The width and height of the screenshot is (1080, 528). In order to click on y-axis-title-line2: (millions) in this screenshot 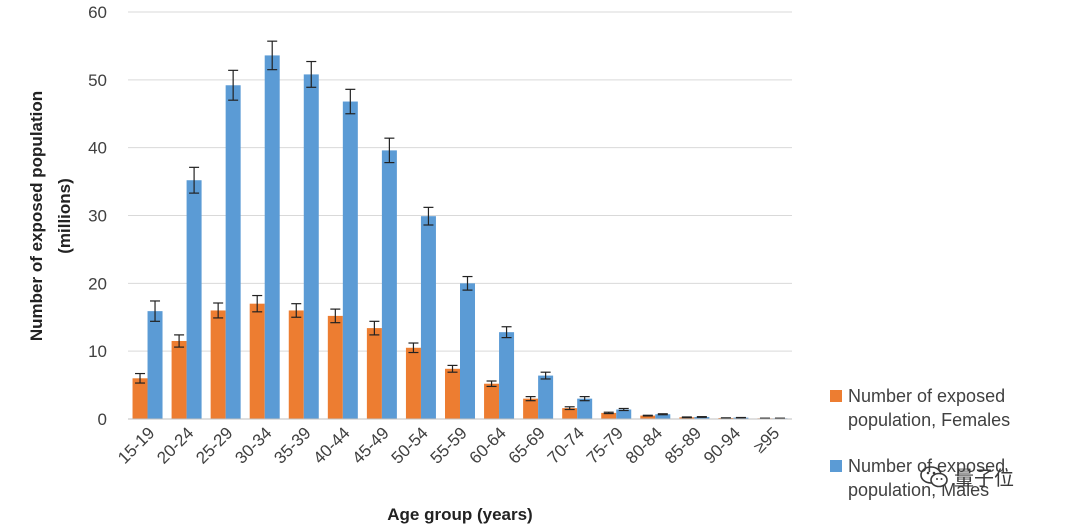, I will do `click(64, 216)`.